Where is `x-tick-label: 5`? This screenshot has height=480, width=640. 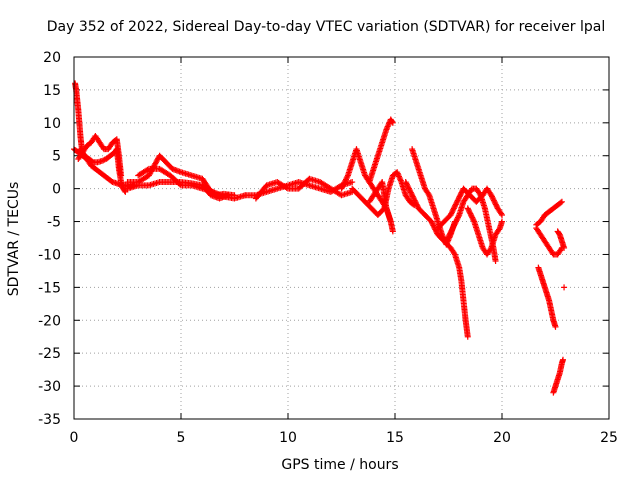
x-tick-label: 5 is located at coordinates (181, 438).